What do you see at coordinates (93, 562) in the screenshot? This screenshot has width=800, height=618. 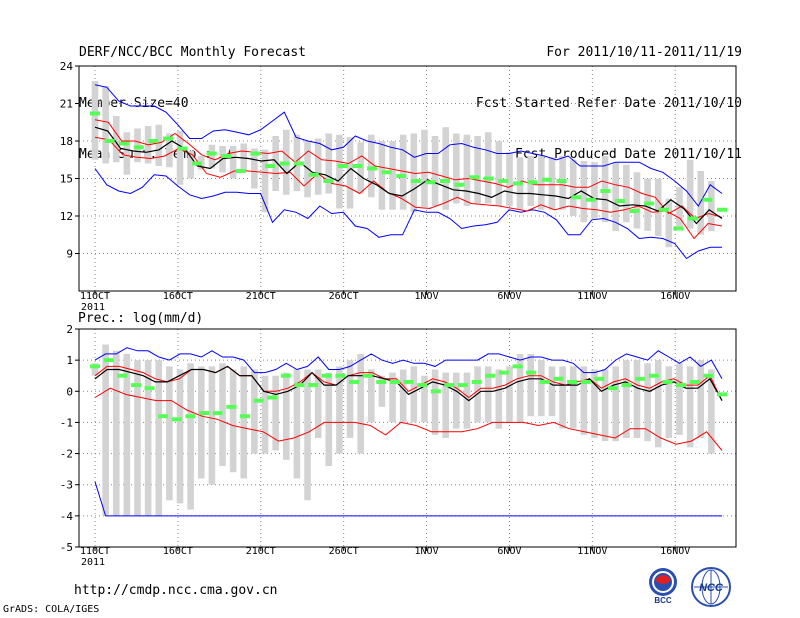 I see `x-year-label: 2011` at bounding box center [93, 562].